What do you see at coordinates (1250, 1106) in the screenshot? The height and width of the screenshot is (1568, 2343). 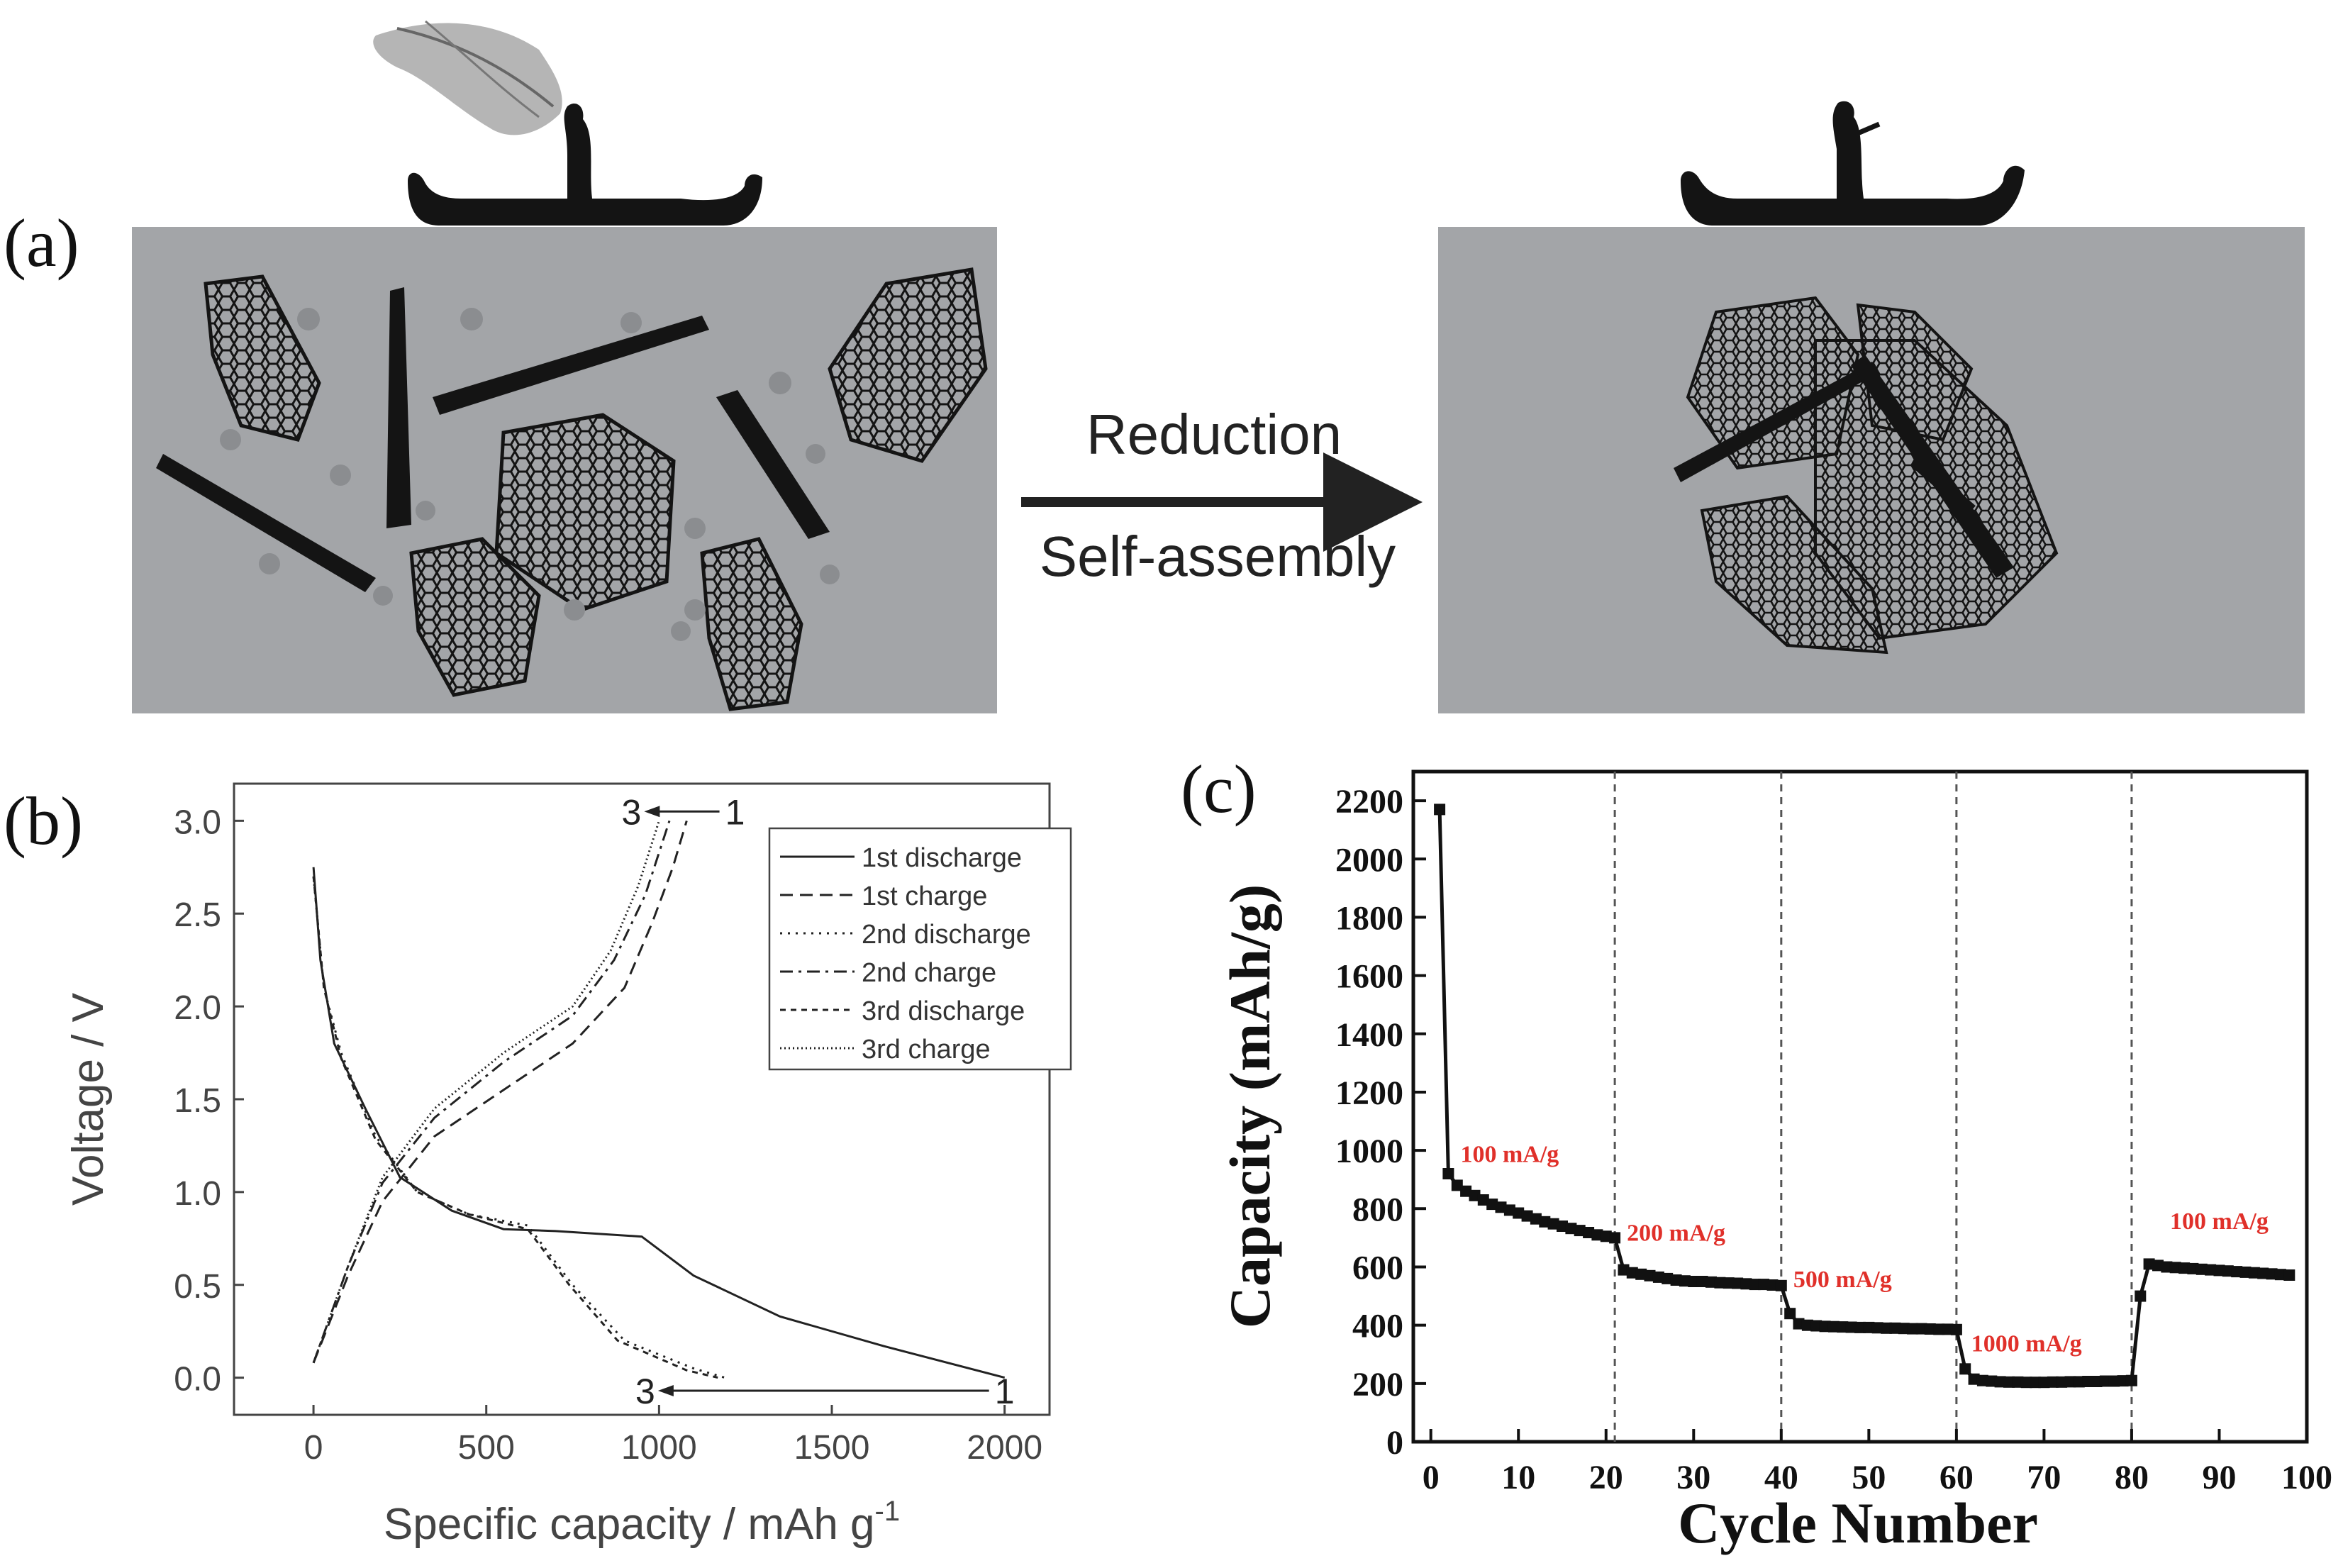 I see `chart-c-y-axis-label: Capacity (mAh/g)` at bounding box center [1250, 1106].